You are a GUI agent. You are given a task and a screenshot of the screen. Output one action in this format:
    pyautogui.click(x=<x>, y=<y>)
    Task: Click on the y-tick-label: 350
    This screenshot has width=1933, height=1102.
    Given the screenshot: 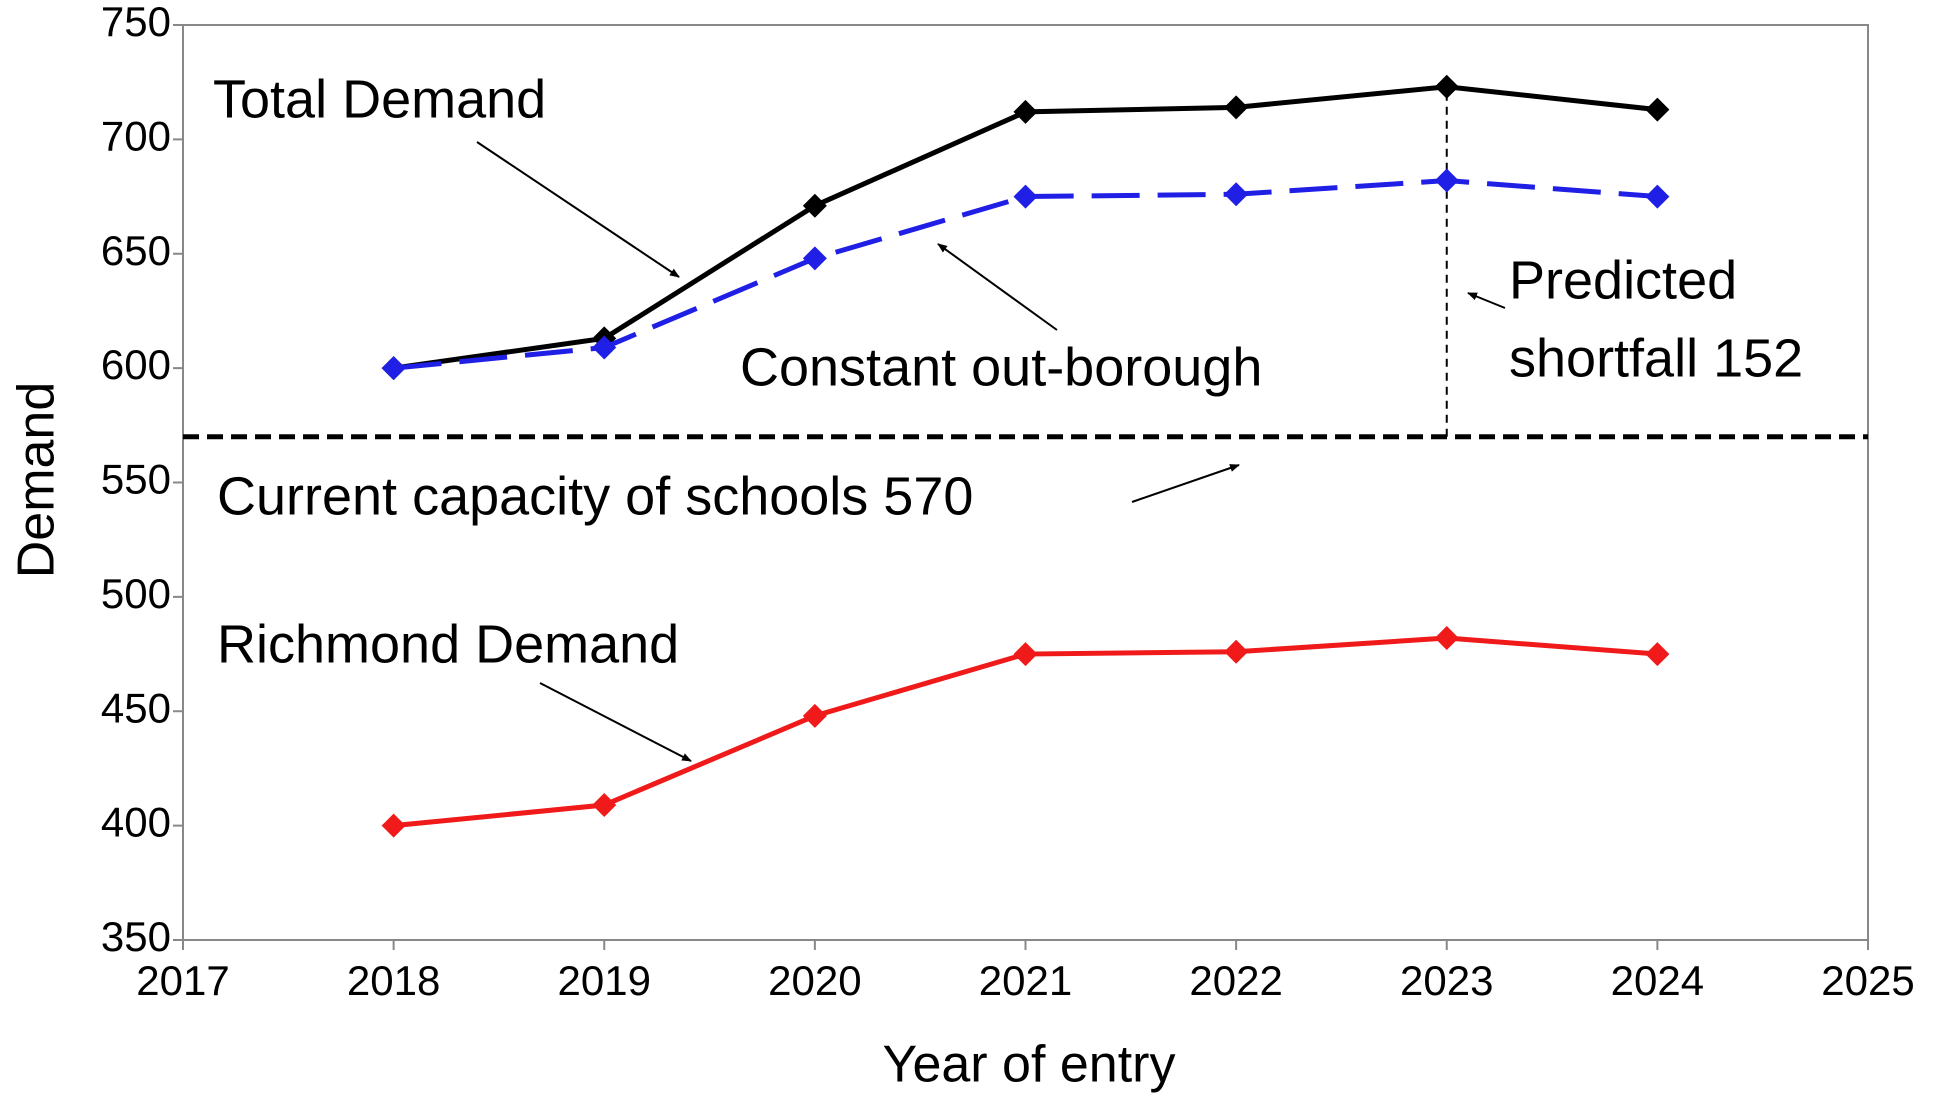 What is the action you would take?
    pyautogui.click(x=136, y=936)
    